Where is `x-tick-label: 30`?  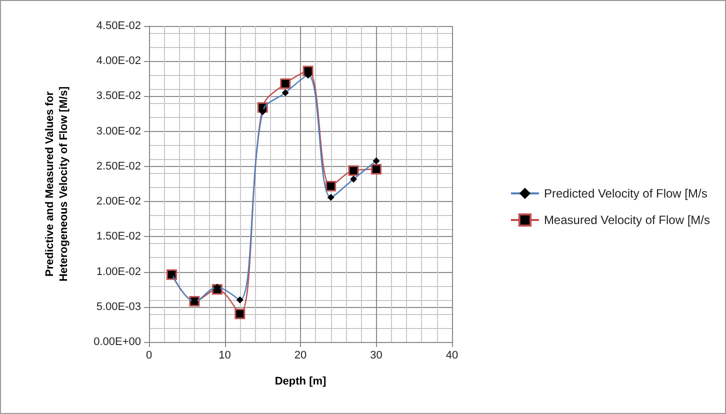 x-tick-label: 30 is located at coordinates (376, 356).